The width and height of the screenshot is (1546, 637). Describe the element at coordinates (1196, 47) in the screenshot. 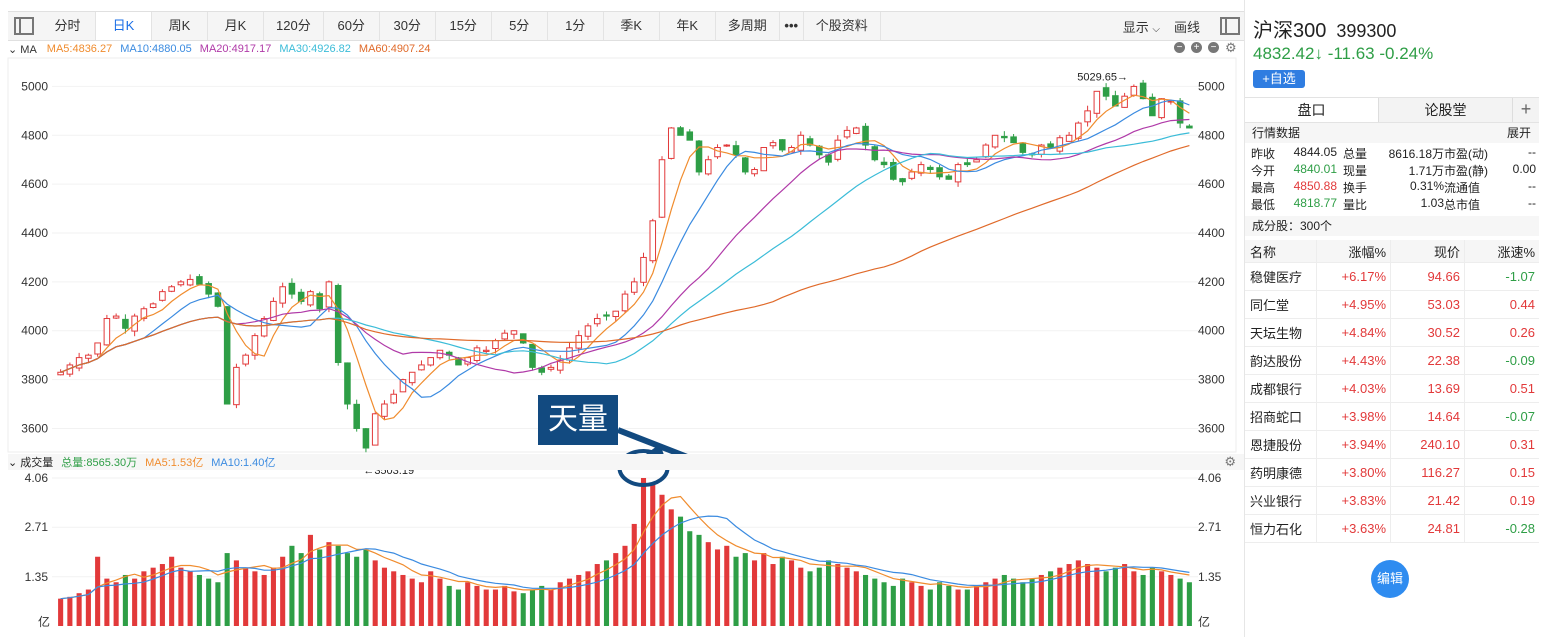

I see `plus-icon: +` at that location.